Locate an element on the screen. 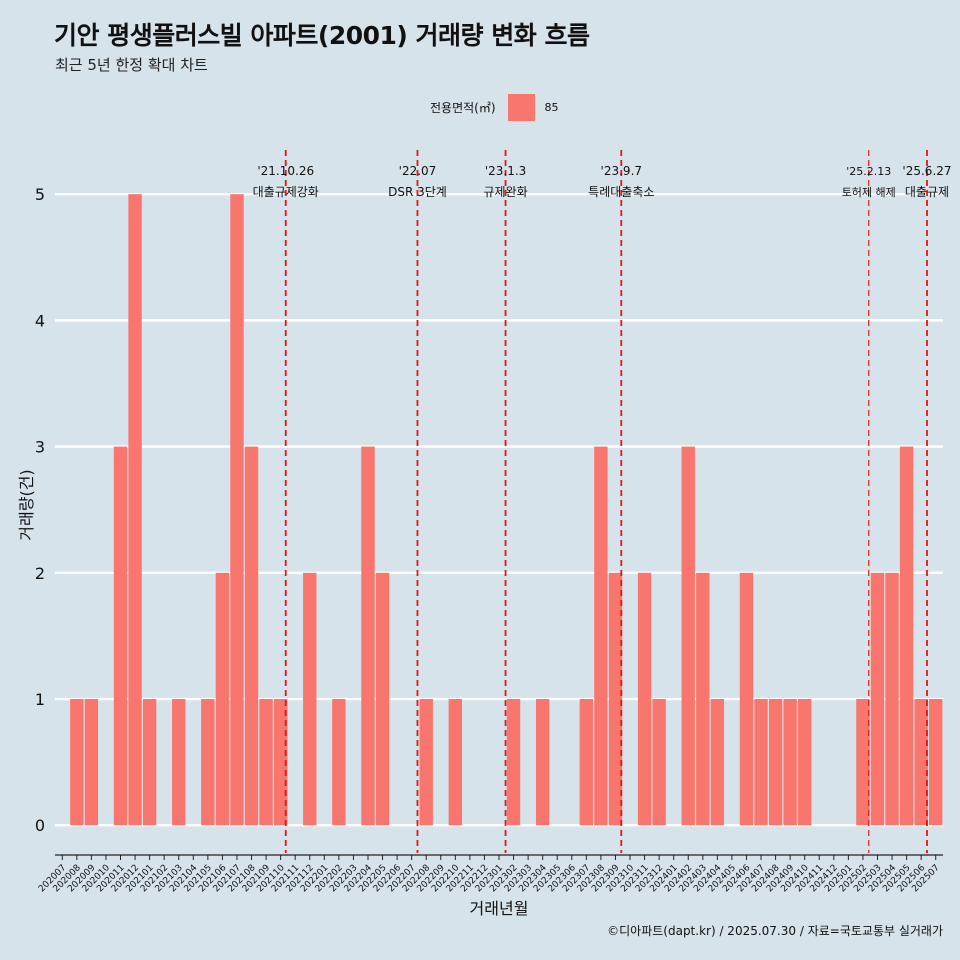 Image resolution: width=960 pixels, height=960 pixels. annotation-date: '25.6.27 is located at coordinates (926, 171).